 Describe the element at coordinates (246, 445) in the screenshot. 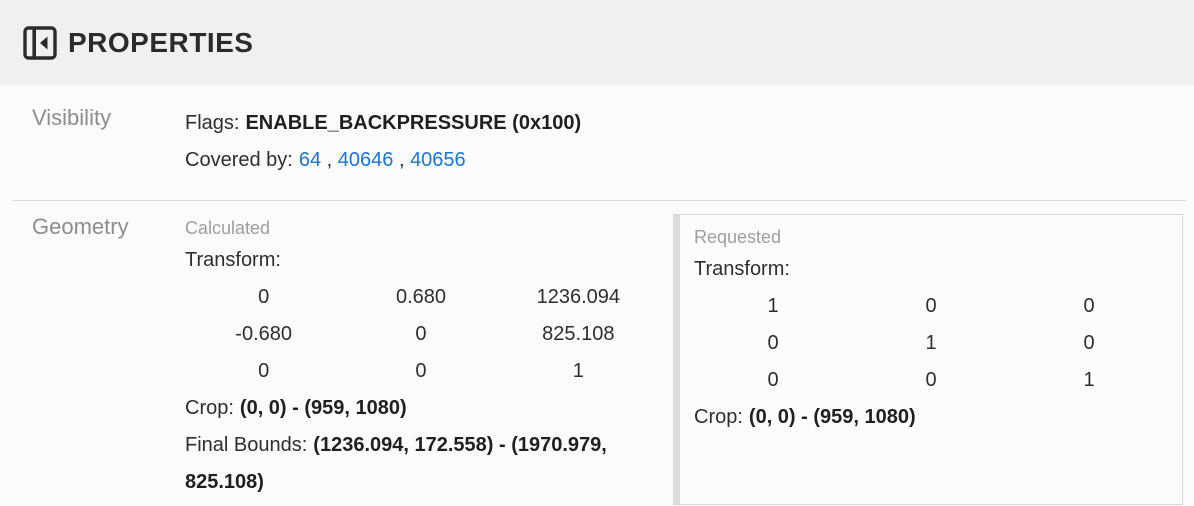

I see `final-bounds-label: Final Bounds:` at that location.